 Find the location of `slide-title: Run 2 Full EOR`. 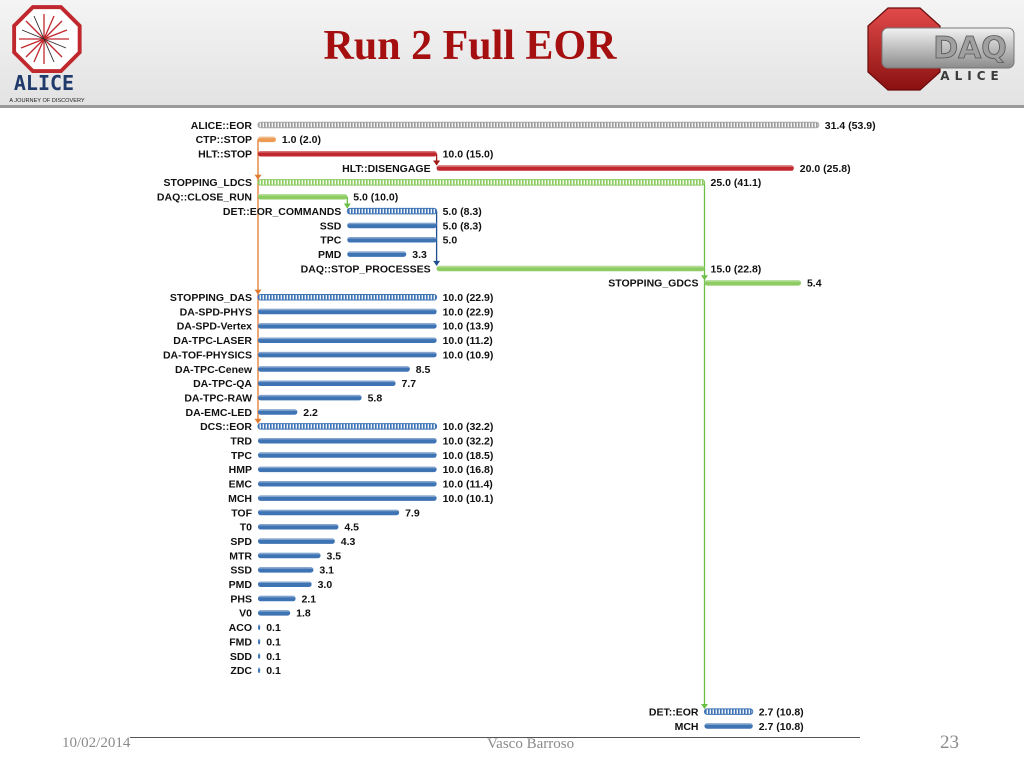

slide-title: Run 2 Full EOR is located at coordinates (470, 46).